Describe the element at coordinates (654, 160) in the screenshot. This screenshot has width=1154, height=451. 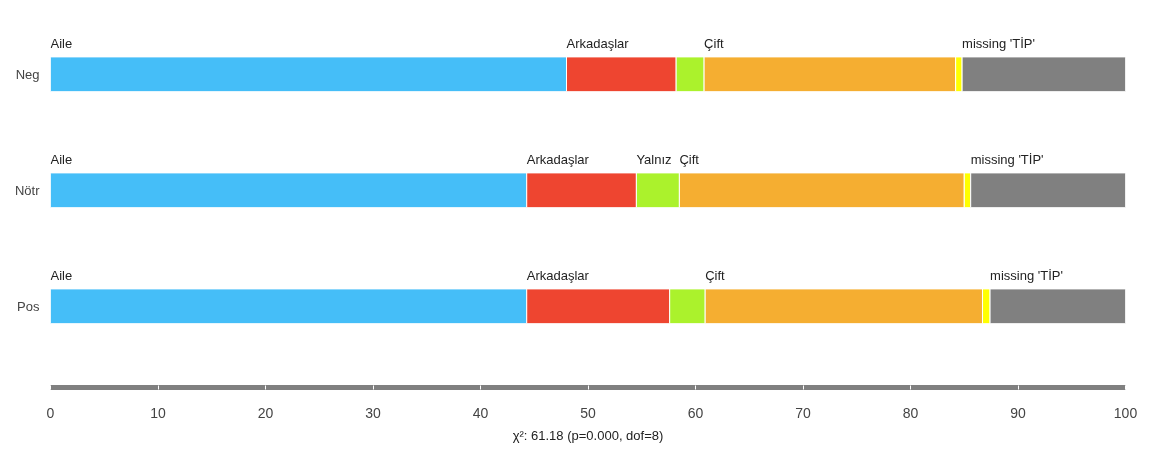
I see `annotation: Yalnız` at that location.